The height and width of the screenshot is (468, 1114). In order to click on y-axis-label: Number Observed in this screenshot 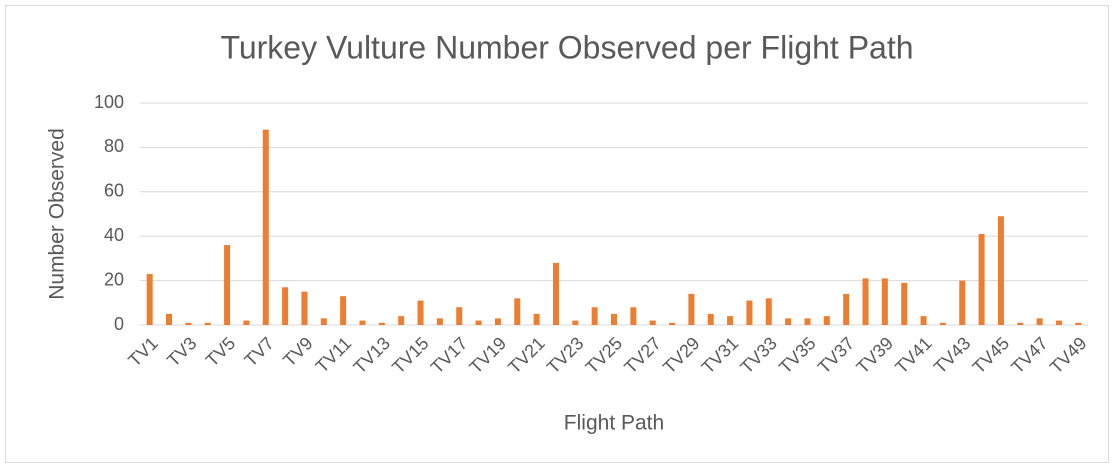, I will do `click(57, 214)`.